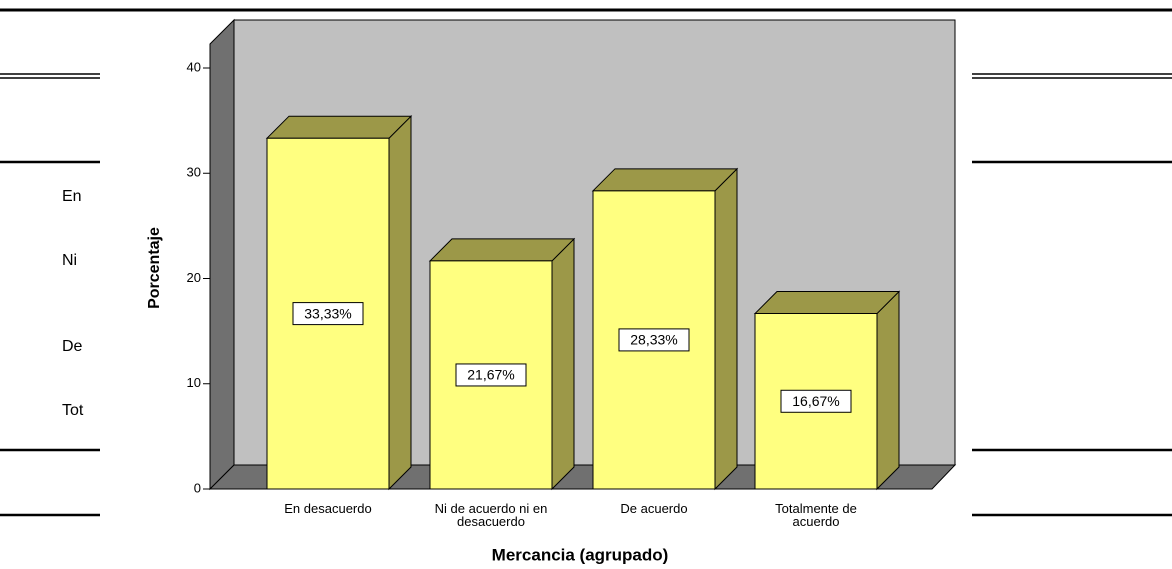 The width and height of the screenshot is (1172, 569). I want to click on value-label: 33,33%, so click(327, 313).